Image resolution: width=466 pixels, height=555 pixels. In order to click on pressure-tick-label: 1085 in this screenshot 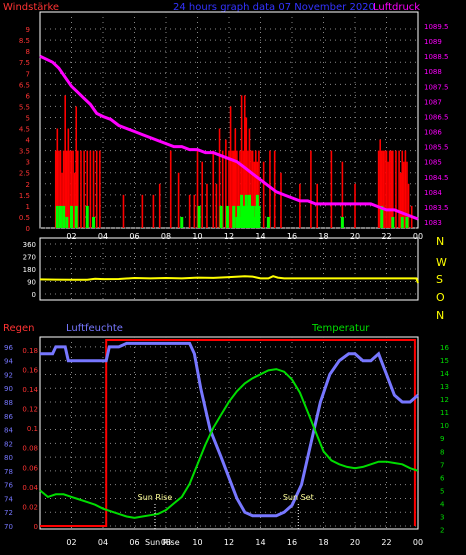, I will do `click(433, 163)`.